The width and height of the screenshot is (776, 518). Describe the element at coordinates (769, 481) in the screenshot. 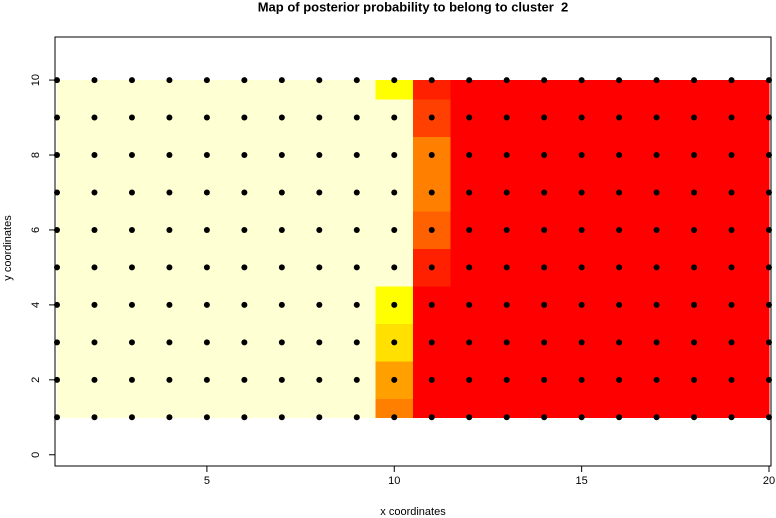

I see `x-tick-label: 20` at that location.